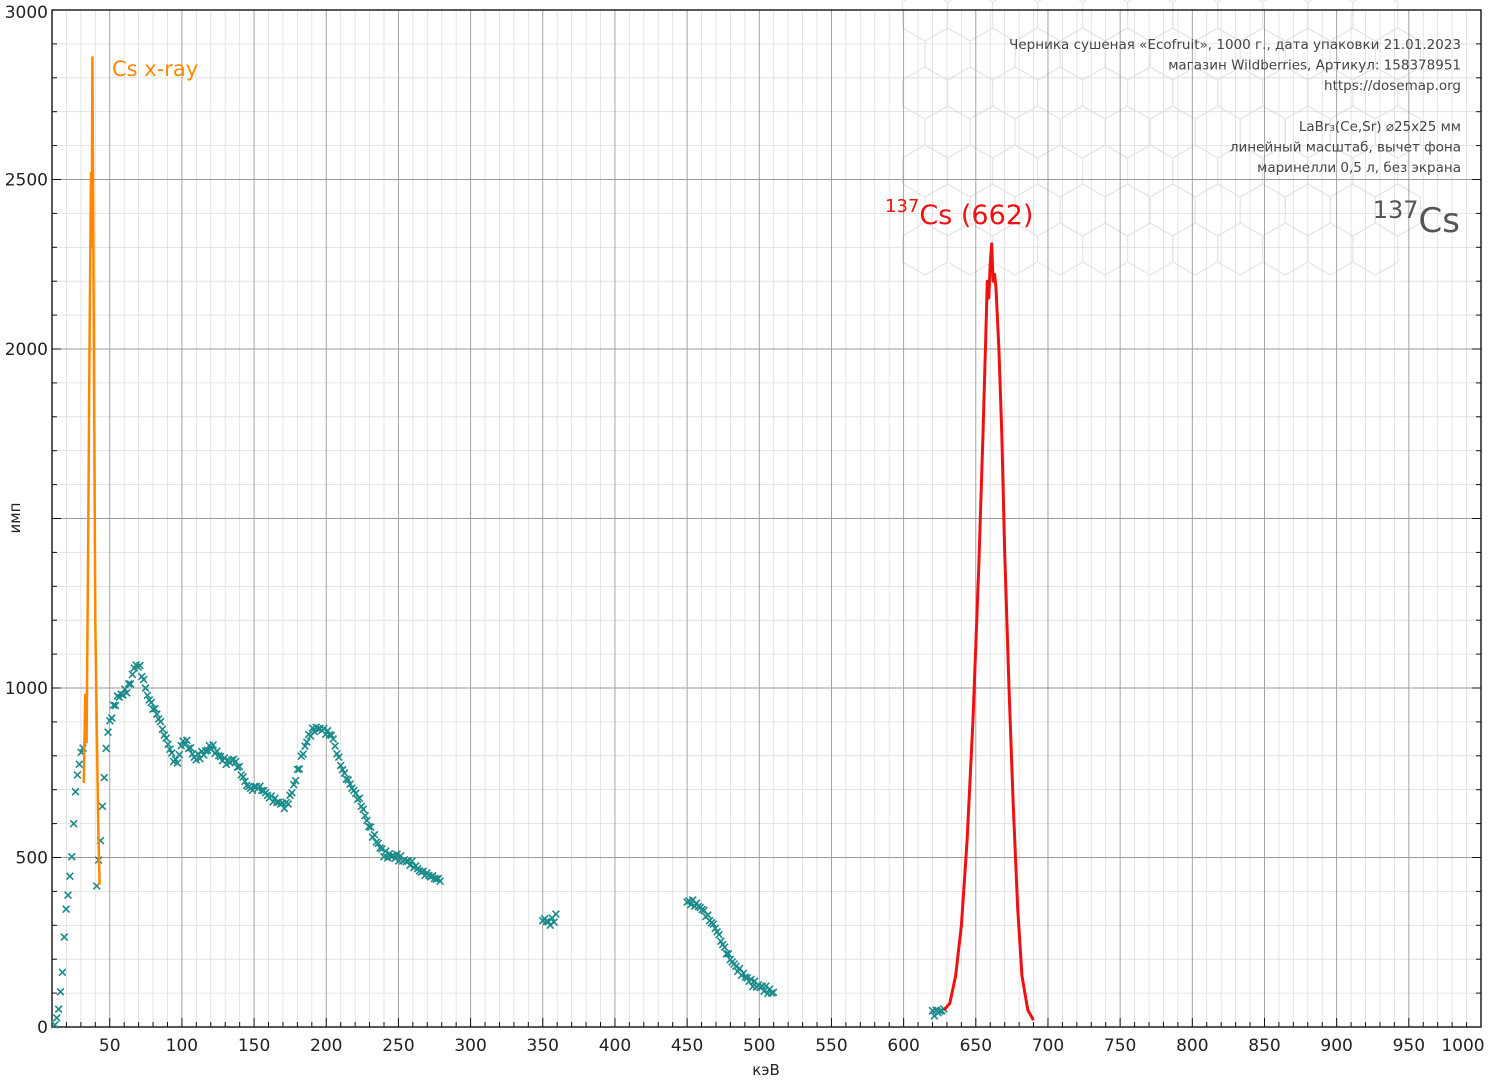 This screenshot has width=1491, height=1080. I want to click on x-tick-label: 300, so click(470, 1046).